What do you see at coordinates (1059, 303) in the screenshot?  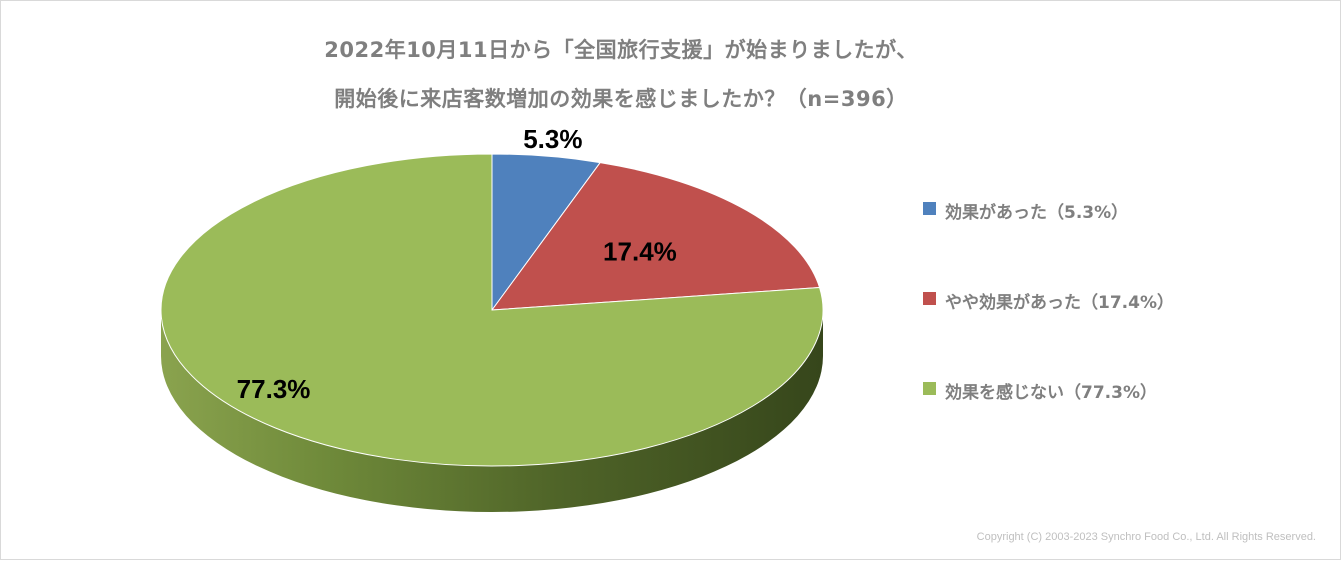 I see `legend-label-somewhat-effective: やや効果があった（17.4%）` at bounding box center [1059, 303].